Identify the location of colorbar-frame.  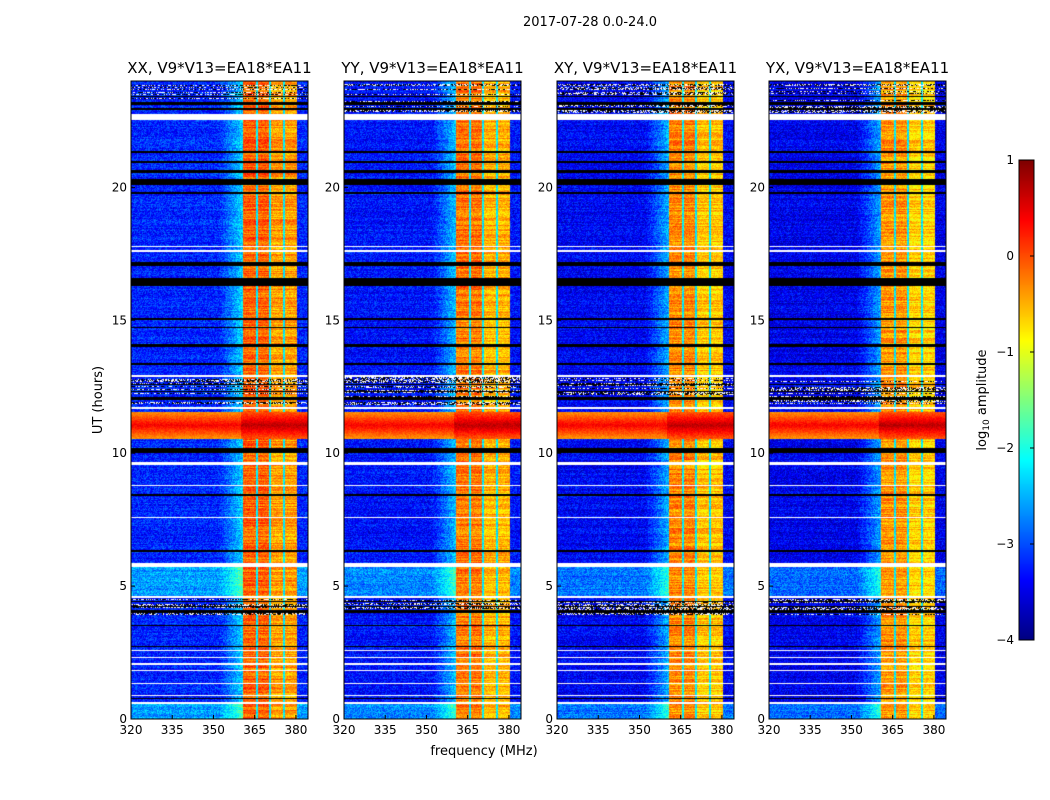
(1026, 400).